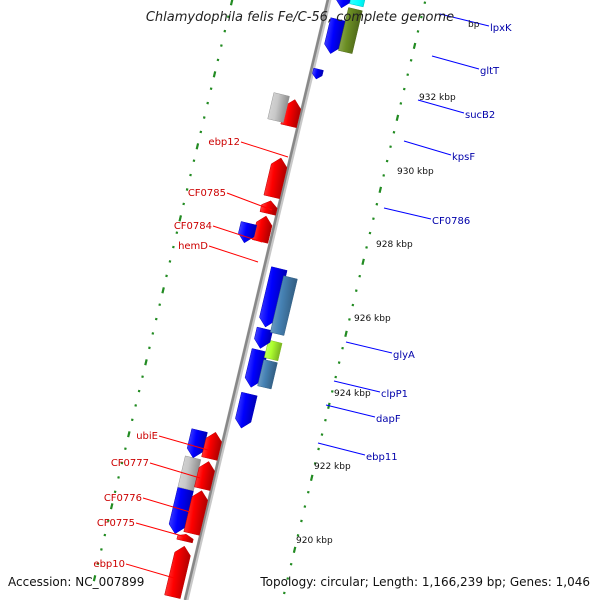 The width and height of the screenshot is (600, 600). I want to click on scale-label-932-kbp: 932 kbp, so click(437, 98).